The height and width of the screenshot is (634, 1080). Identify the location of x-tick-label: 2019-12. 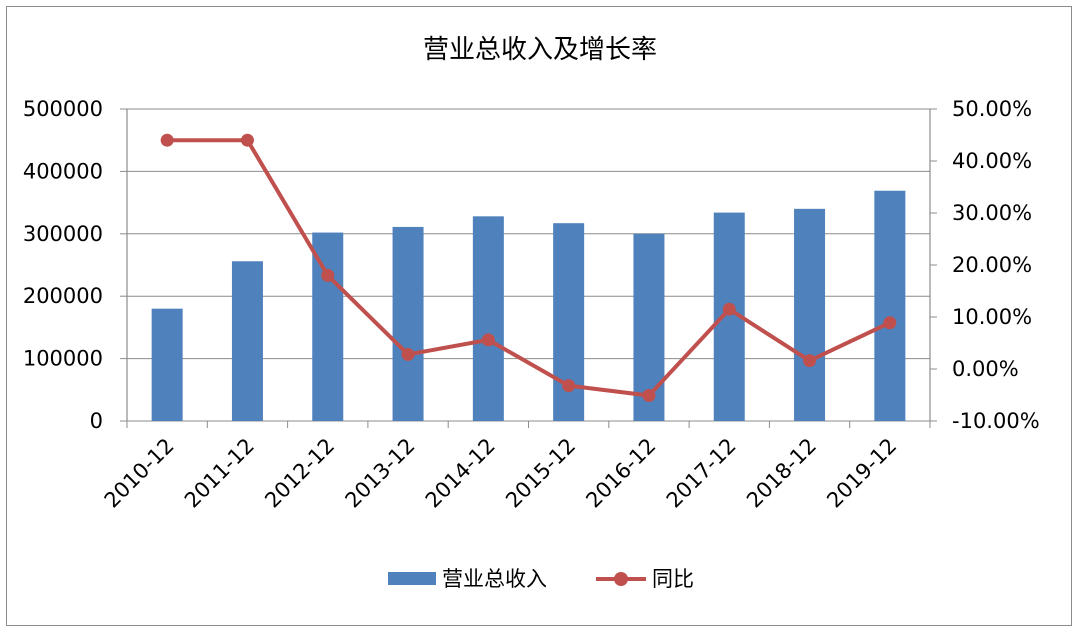
(861, 473).